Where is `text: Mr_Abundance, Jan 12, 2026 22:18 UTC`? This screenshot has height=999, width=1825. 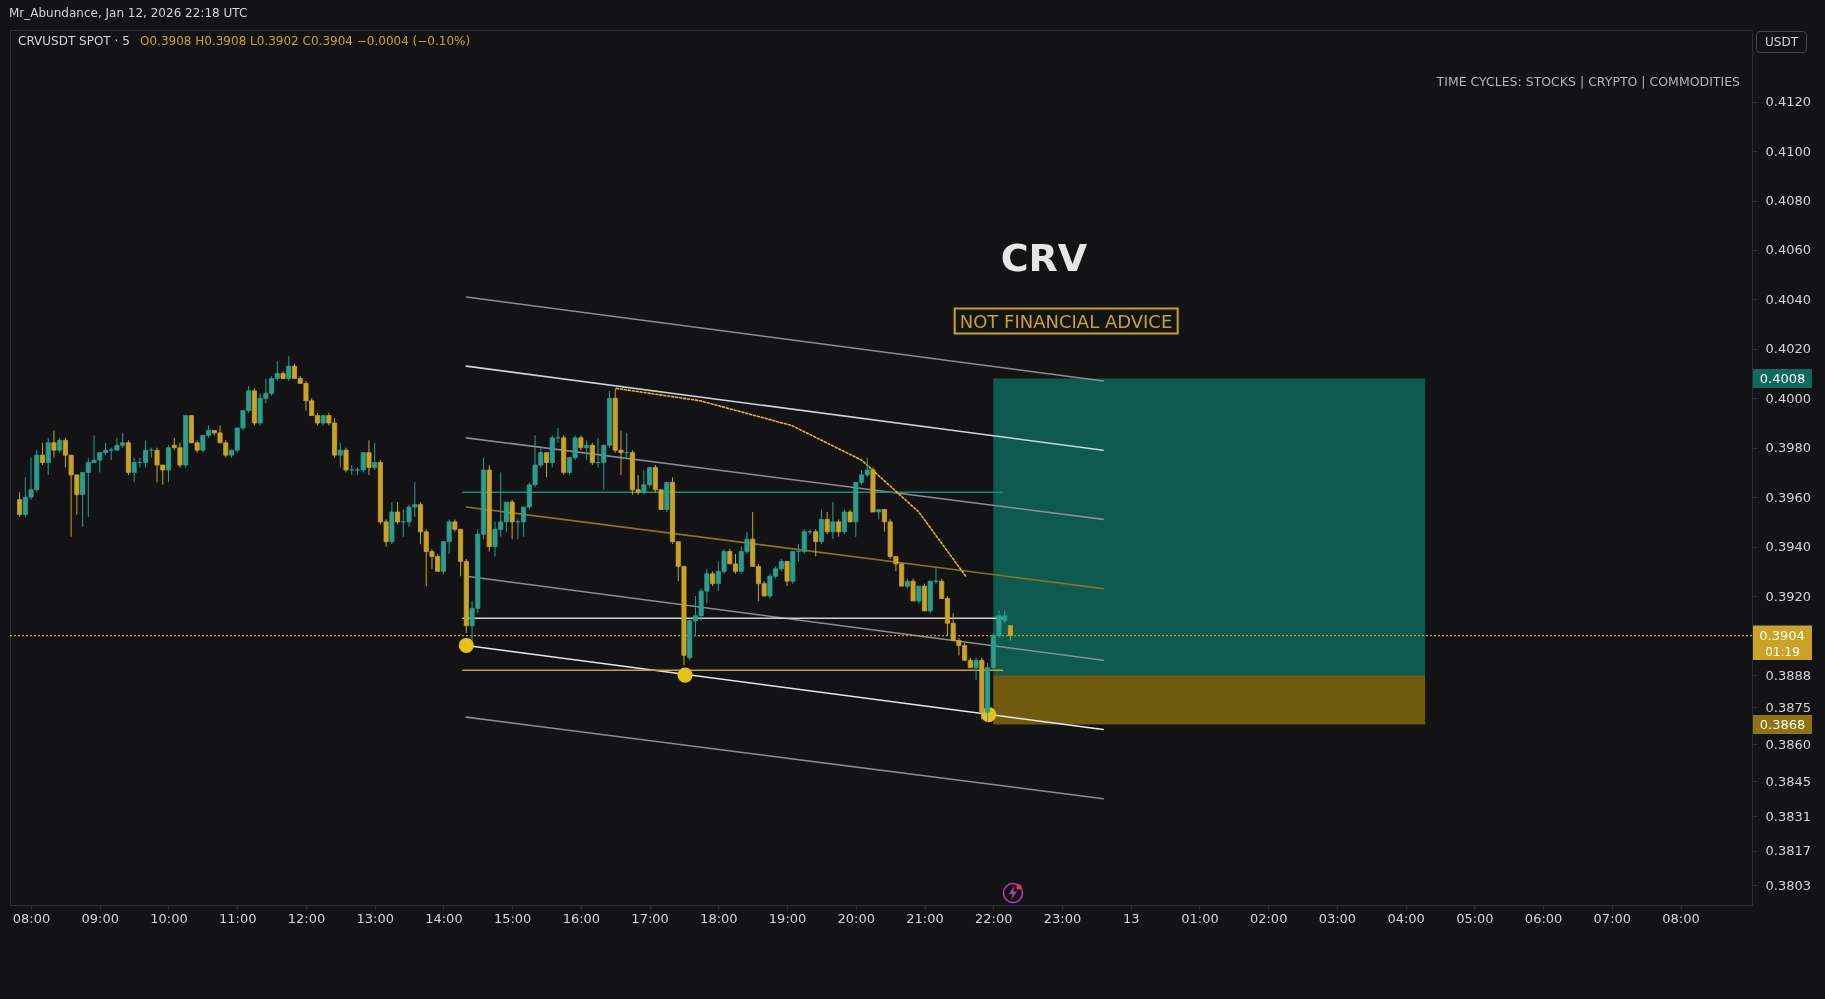 text: Mr_Abundance, Jan 12, 2026 22:18 UTC is located at coordinates (128, 13).